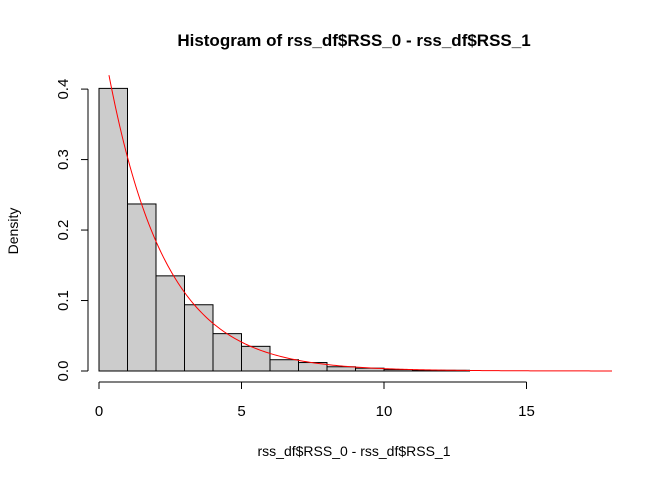 The height and width of the screenshot is (480, 672). I want to click on x-tick-label: 5, so click(241, 411).